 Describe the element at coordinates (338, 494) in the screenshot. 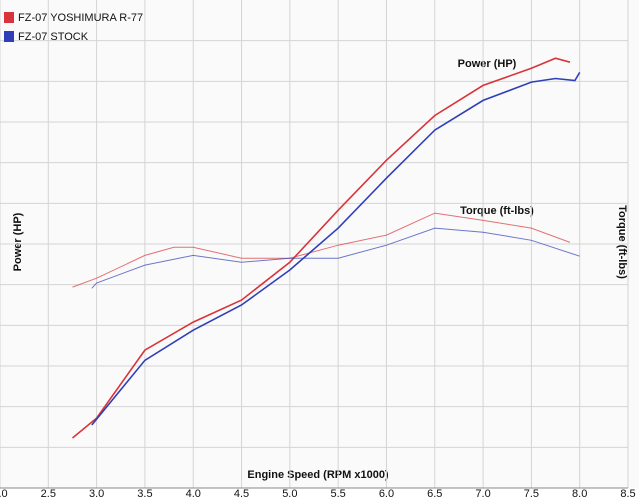

I see `x-tick-label: 5.5` at that location.